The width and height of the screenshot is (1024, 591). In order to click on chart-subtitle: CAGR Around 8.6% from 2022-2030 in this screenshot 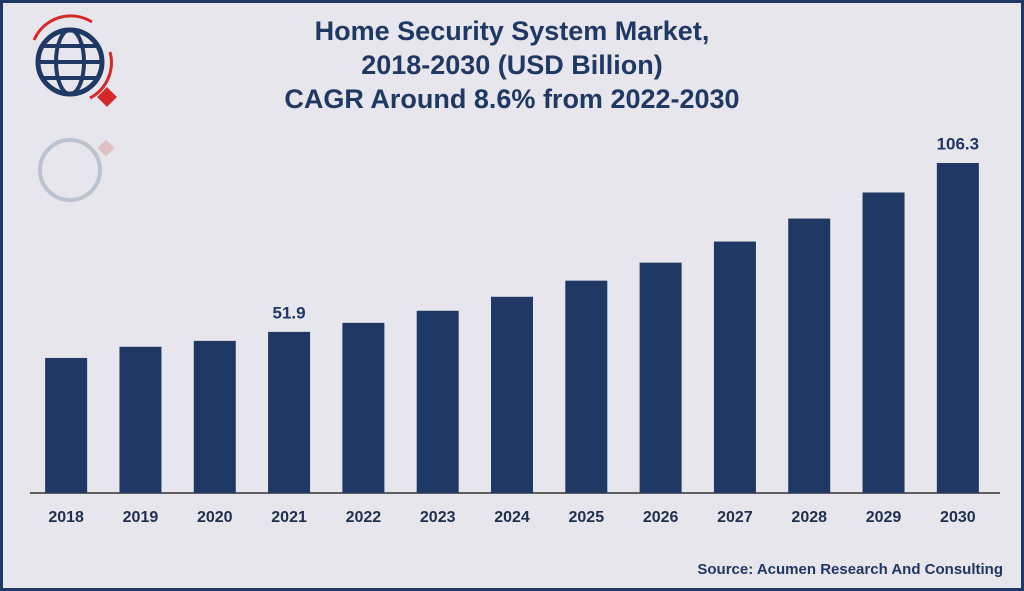, I will do `click(511, 99)`.